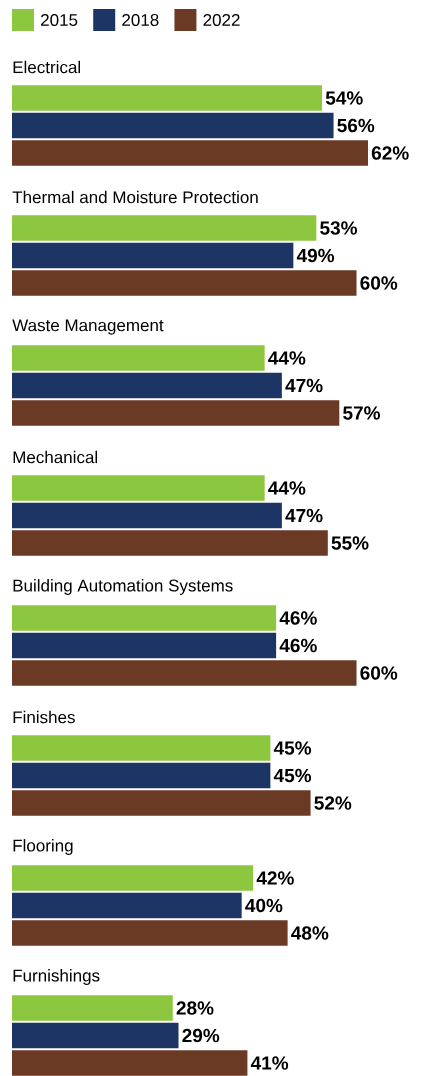 This screenshot has height=1076, width=424. What do you see at coordinates (275, 878) in the screenshot?
I see `data-label: 42%` at bounding box center [275, 878].